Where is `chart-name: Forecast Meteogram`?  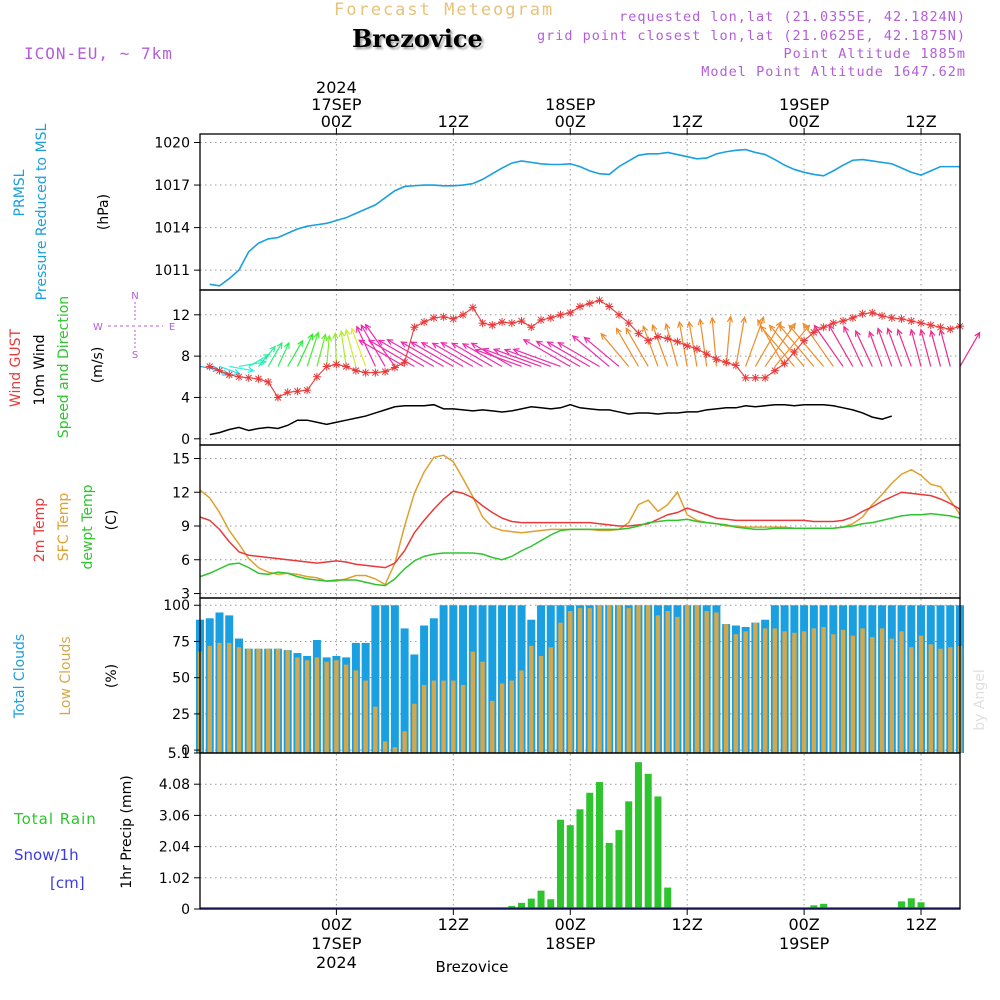
chart-name: Forecast Meteogram is located at coordinates (444, 10).